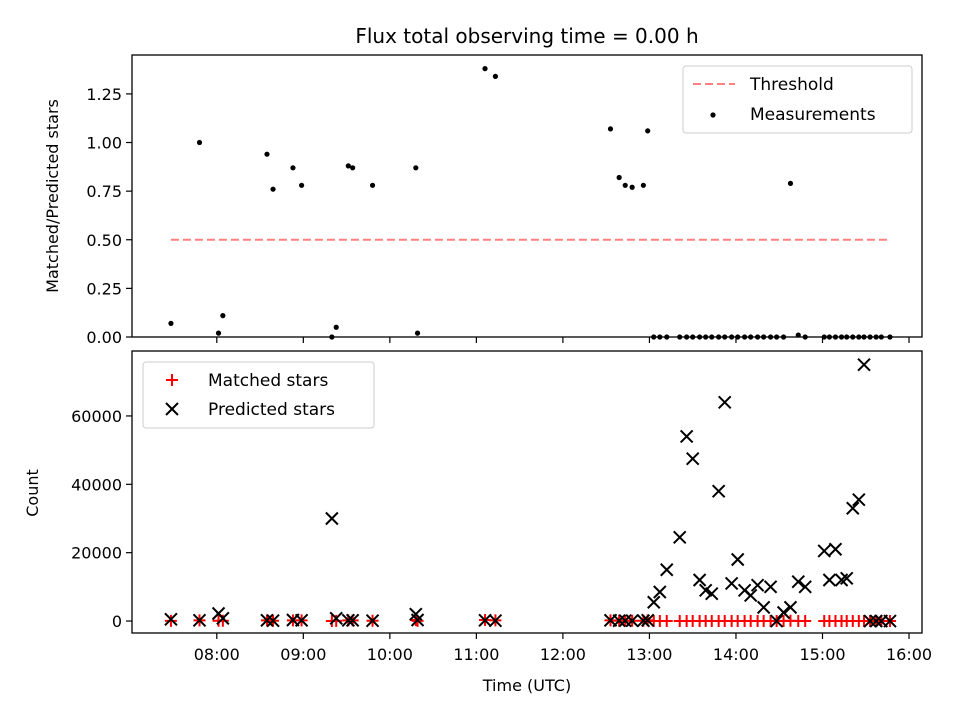 This screenshot has height=720, width=960. I want to click on count-x-tick-label: 14:00, so click(736, 654).